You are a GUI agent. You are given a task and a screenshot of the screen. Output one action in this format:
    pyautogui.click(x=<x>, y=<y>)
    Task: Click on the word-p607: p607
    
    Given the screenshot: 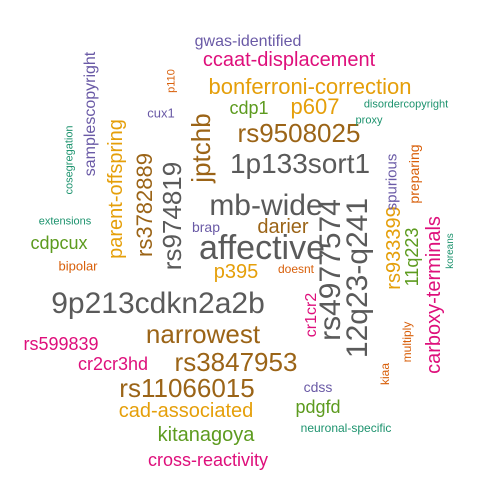 What is the action you would take?
    pyautogui.click(x=315, y=106)
    